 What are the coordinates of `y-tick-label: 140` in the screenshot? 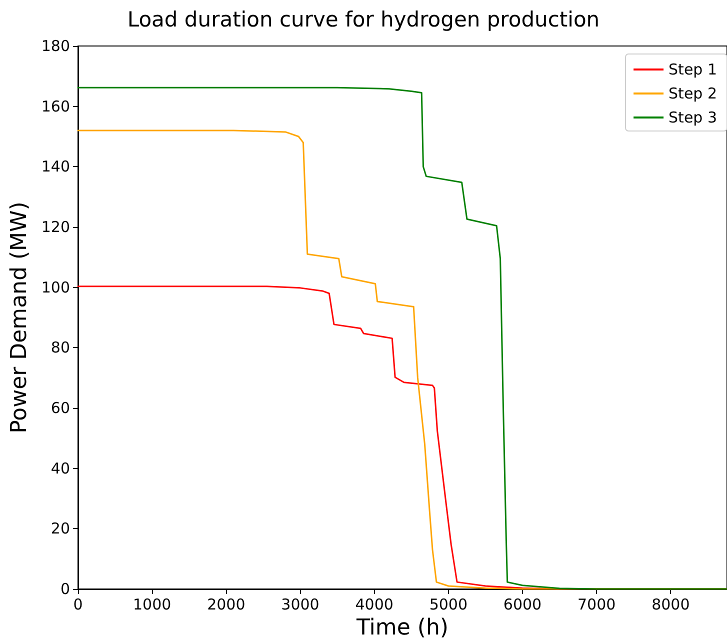 It's located at (55, 167).